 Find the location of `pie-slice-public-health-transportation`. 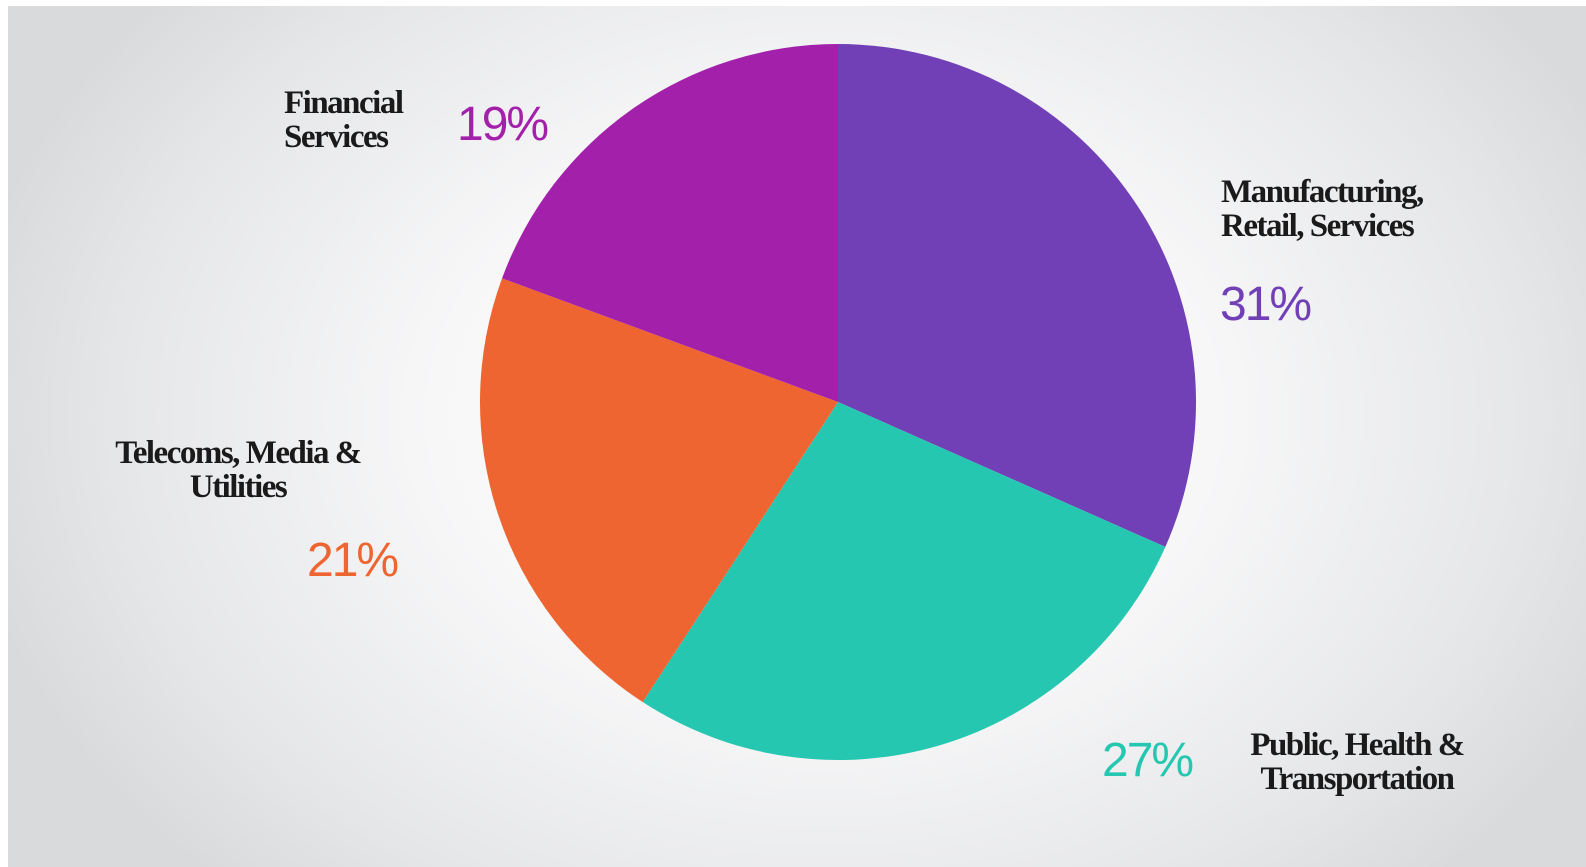

pie-slice-public-health-transportation is located at coordinates (904, 581).